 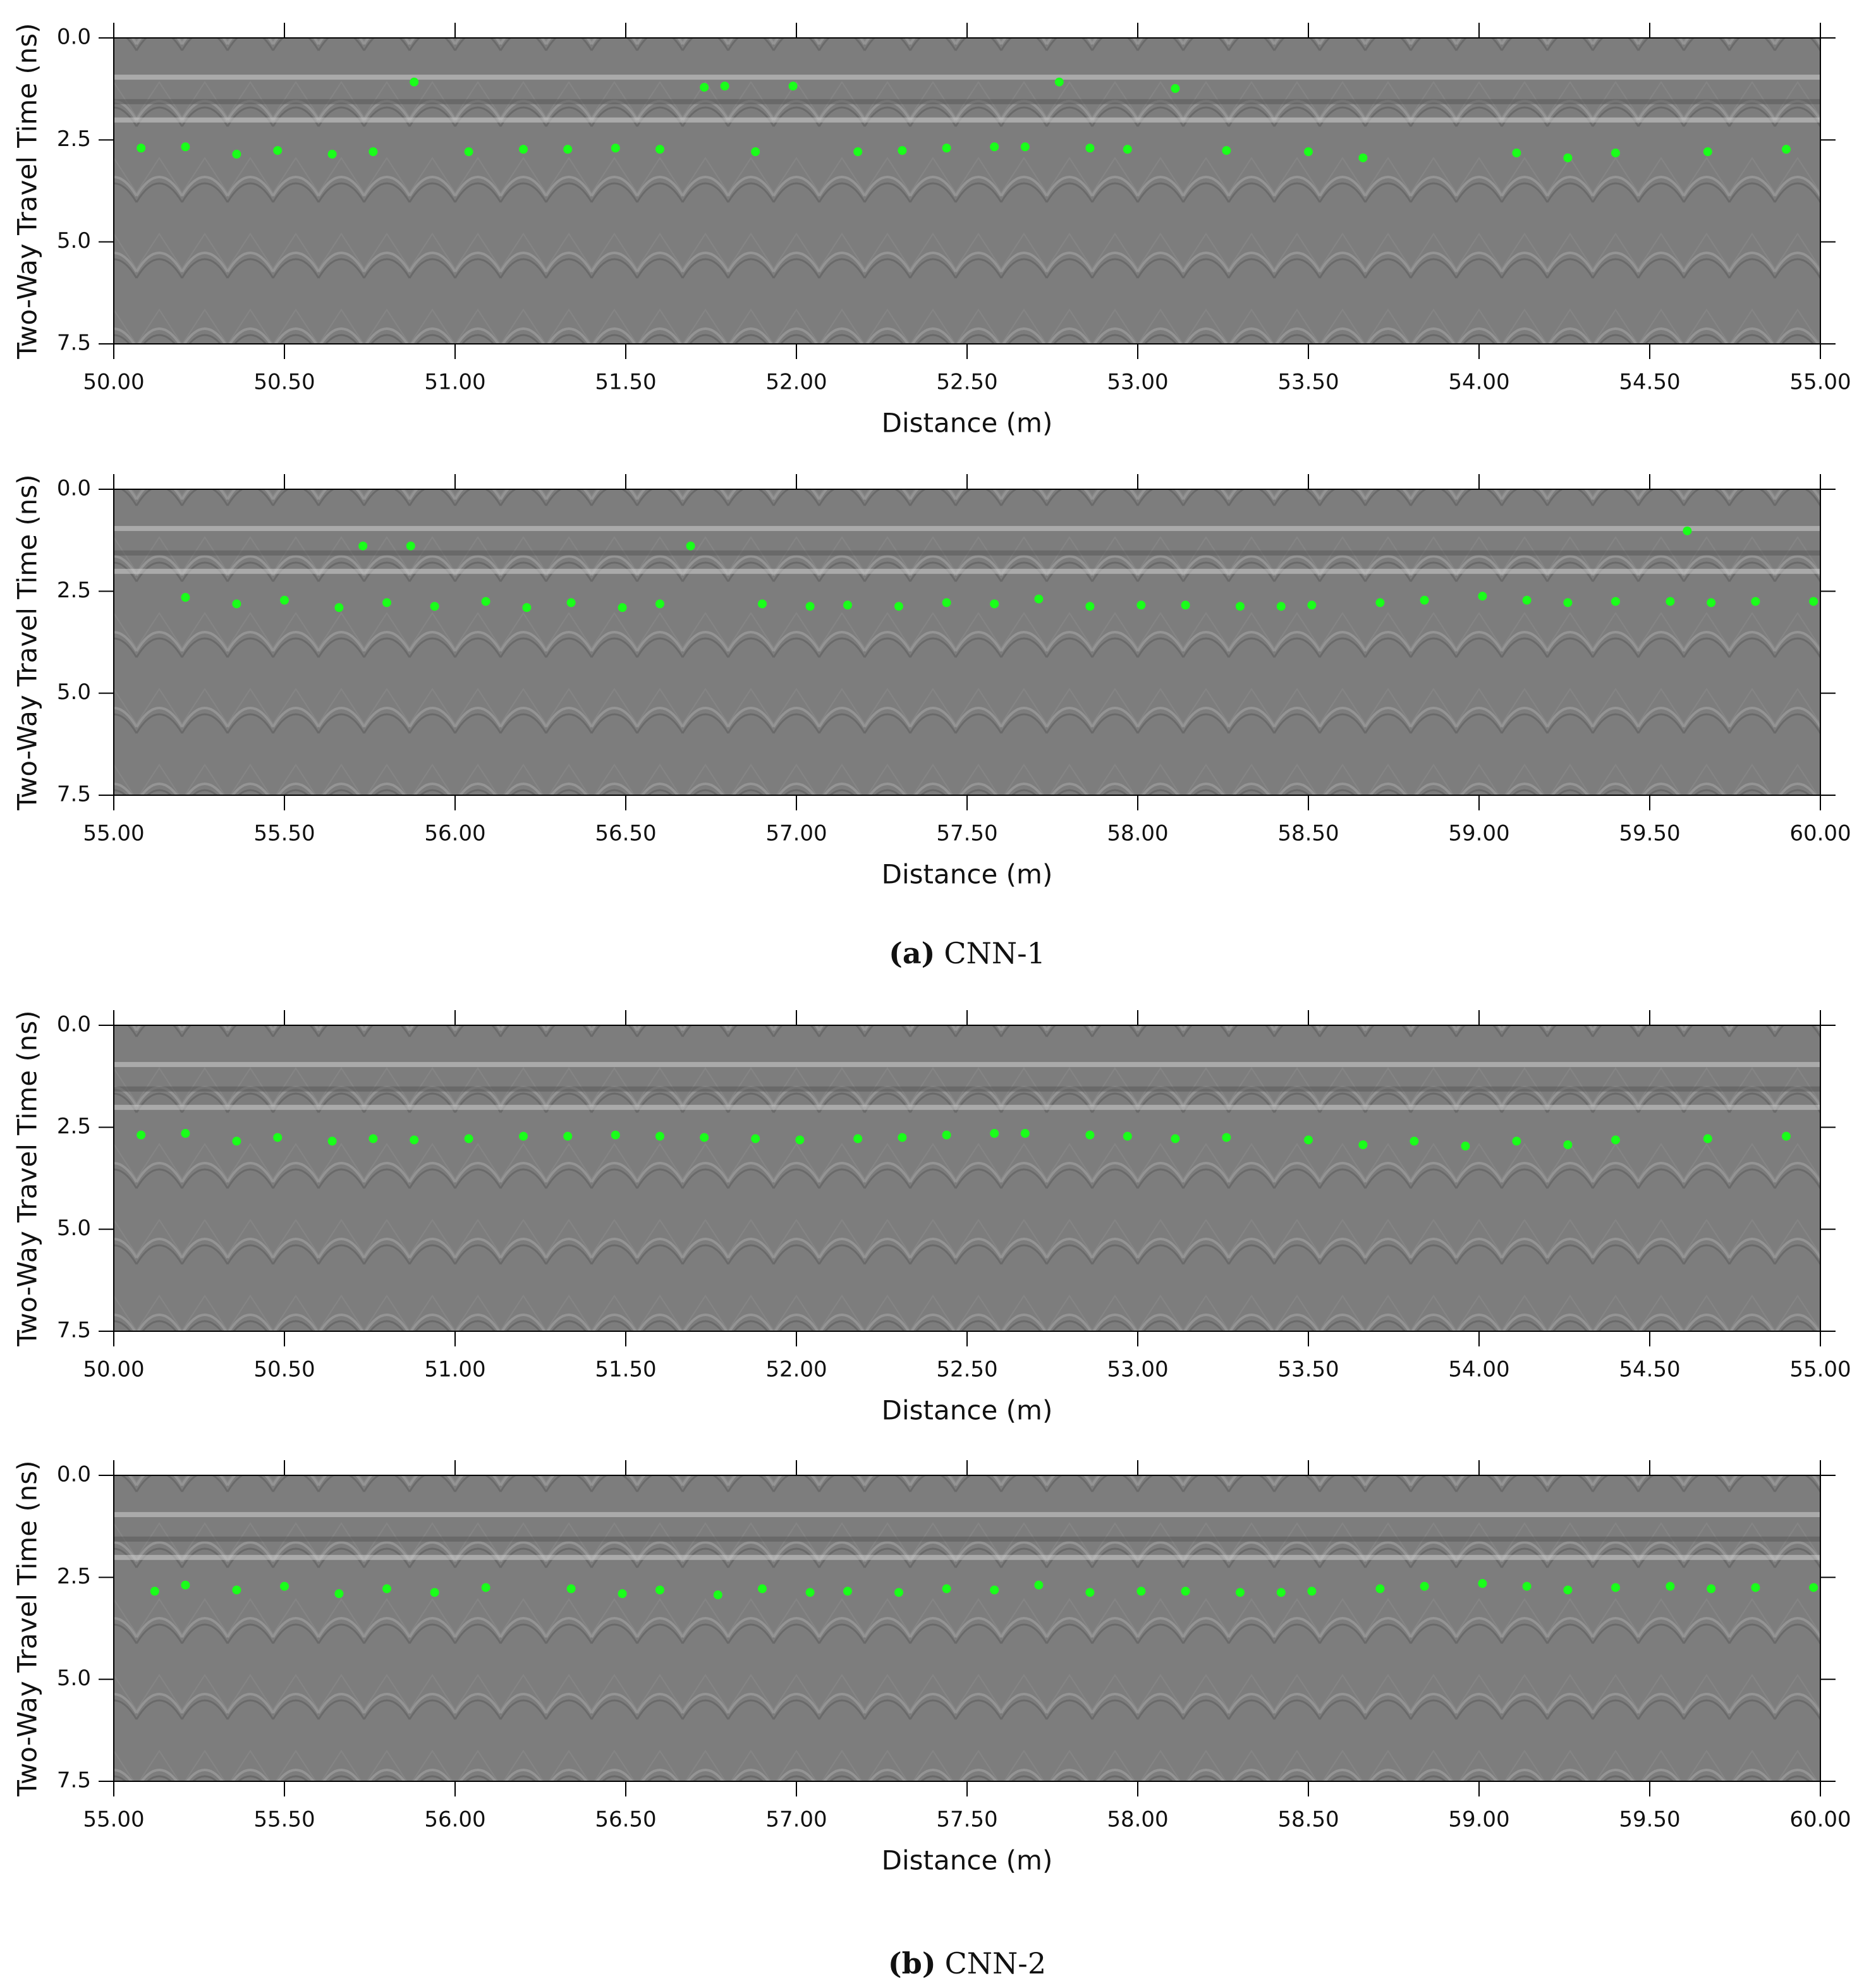 What do you see at coordinates (966, 1819) in the screenshot?
I see `x-tick-label: 57.50` at bounding box center [966, 1819].